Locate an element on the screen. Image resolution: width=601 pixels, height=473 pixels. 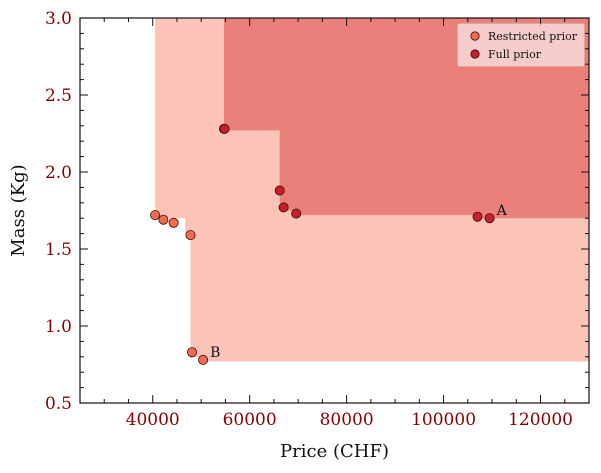
y-tick-label: 2.5 is located at coordinates (58, 96).